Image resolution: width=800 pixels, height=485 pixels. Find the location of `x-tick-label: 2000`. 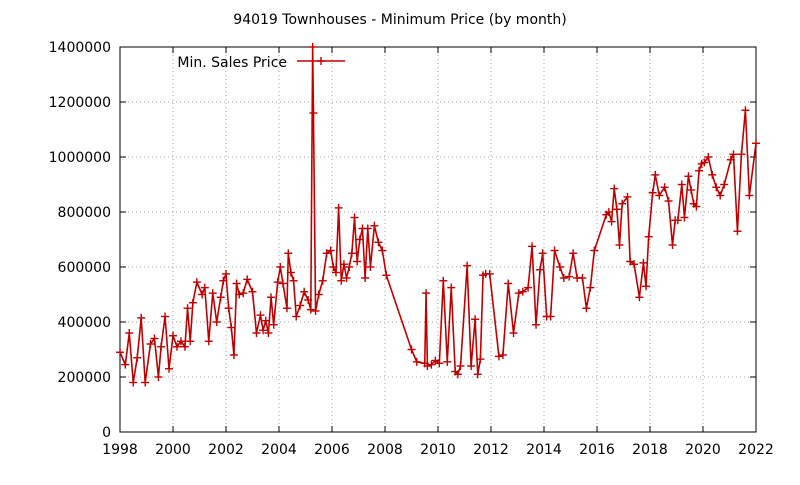

x-tick-label: 2000 is located at coordinates (173, 450).